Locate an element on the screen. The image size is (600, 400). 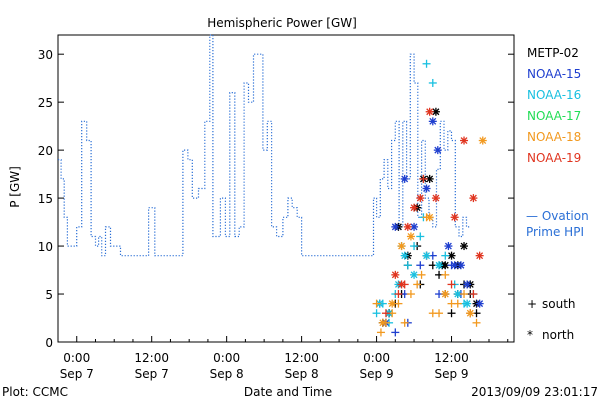
x-axis-label: Date and Time is located at coordinates (288, 392).